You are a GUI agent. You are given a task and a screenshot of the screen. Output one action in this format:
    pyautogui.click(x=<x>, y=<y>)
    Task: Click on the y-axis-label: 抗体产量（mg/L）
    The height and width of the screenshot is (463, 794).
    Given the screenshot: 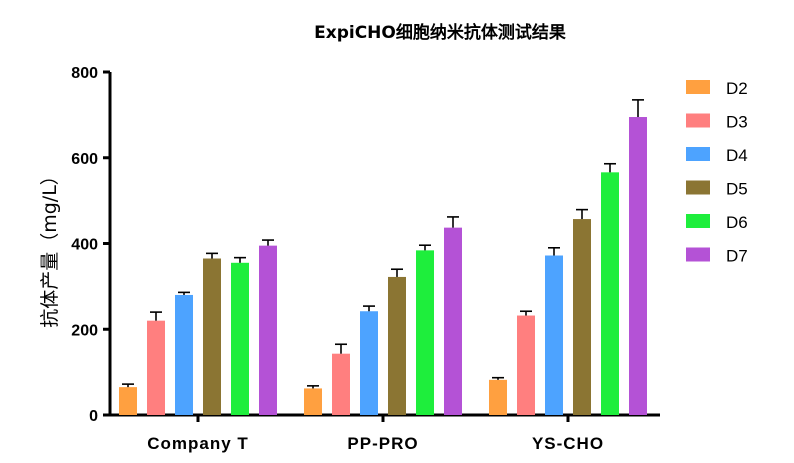 What is the action you would take?
    pyautogui.click(x=50, y=247)
    